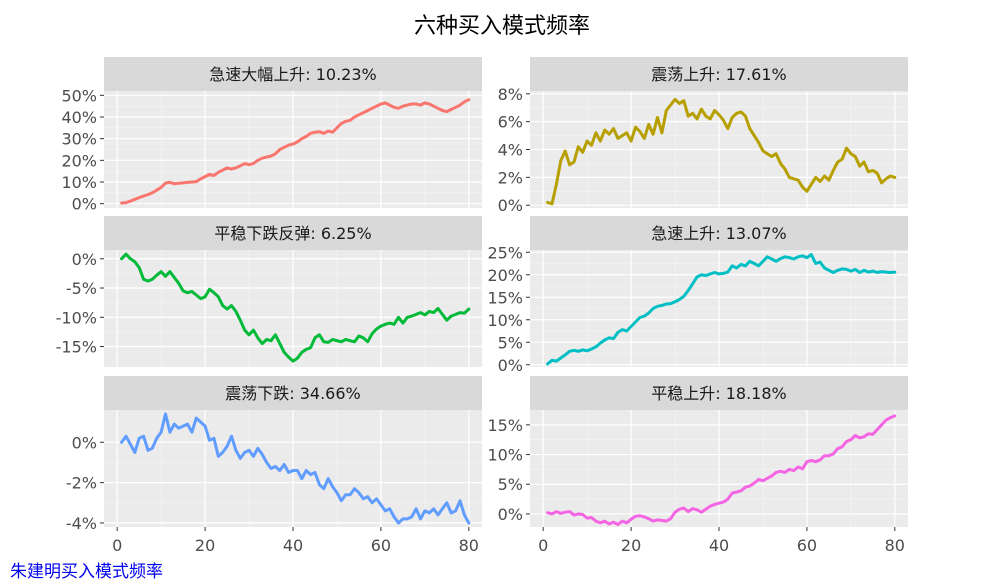  I want to click on facet-title: 急速上升: 13.07%, so click(719, 233).